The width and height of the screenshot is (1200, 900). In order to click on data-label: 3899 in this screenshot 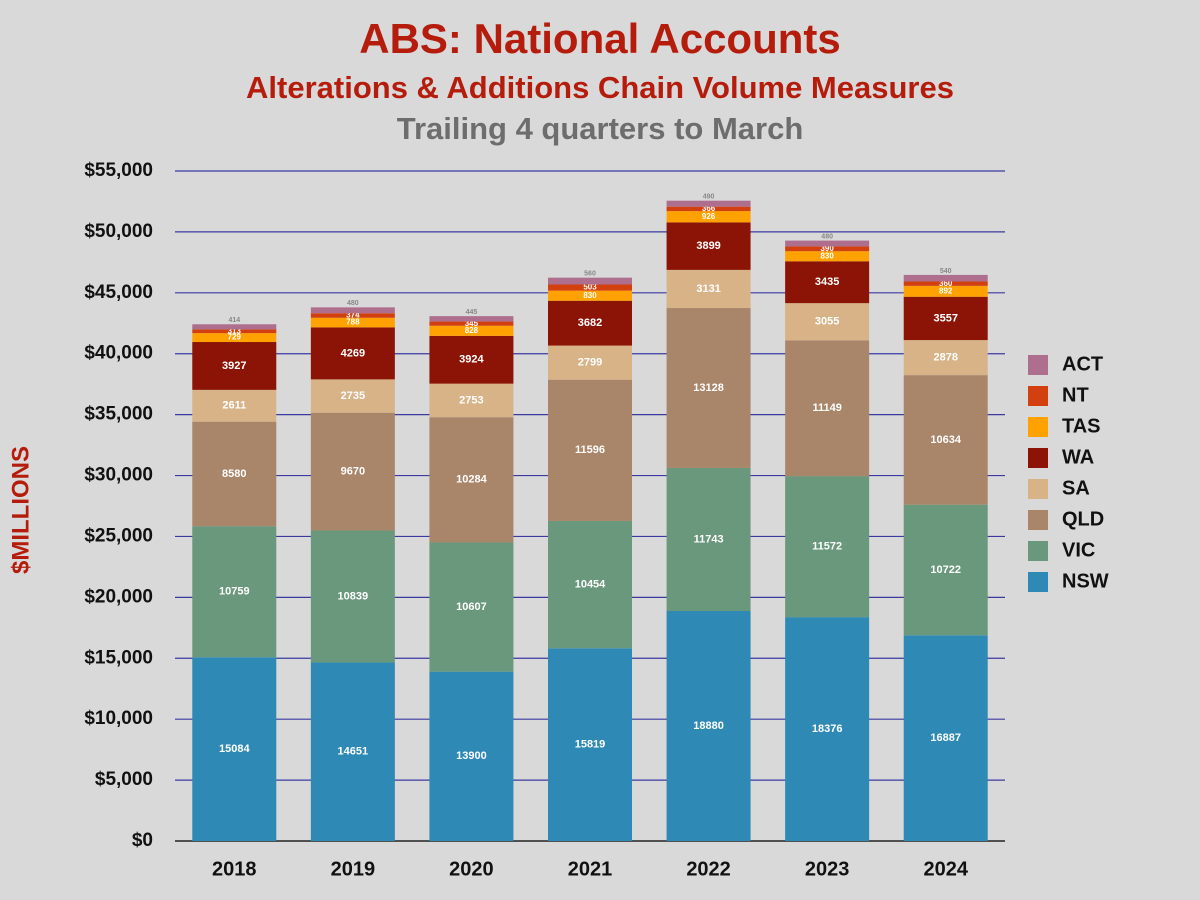, I will do `click(708, 246)`.